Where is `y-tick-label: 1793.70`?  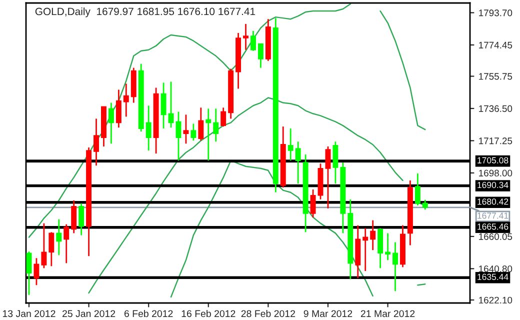 y-tick-label: 1793.70 is located at coordinates (495, 13).